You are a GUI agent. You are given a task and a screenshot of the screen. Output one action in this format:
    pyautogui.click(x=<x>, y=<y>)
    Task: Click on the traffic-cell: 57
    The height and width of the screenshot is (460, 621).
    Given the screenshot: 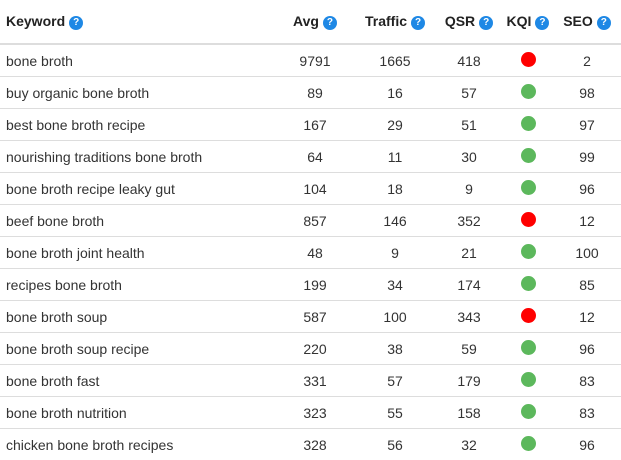 What is the action you would take?
    pyautogui.click(x=395, y=381)
    